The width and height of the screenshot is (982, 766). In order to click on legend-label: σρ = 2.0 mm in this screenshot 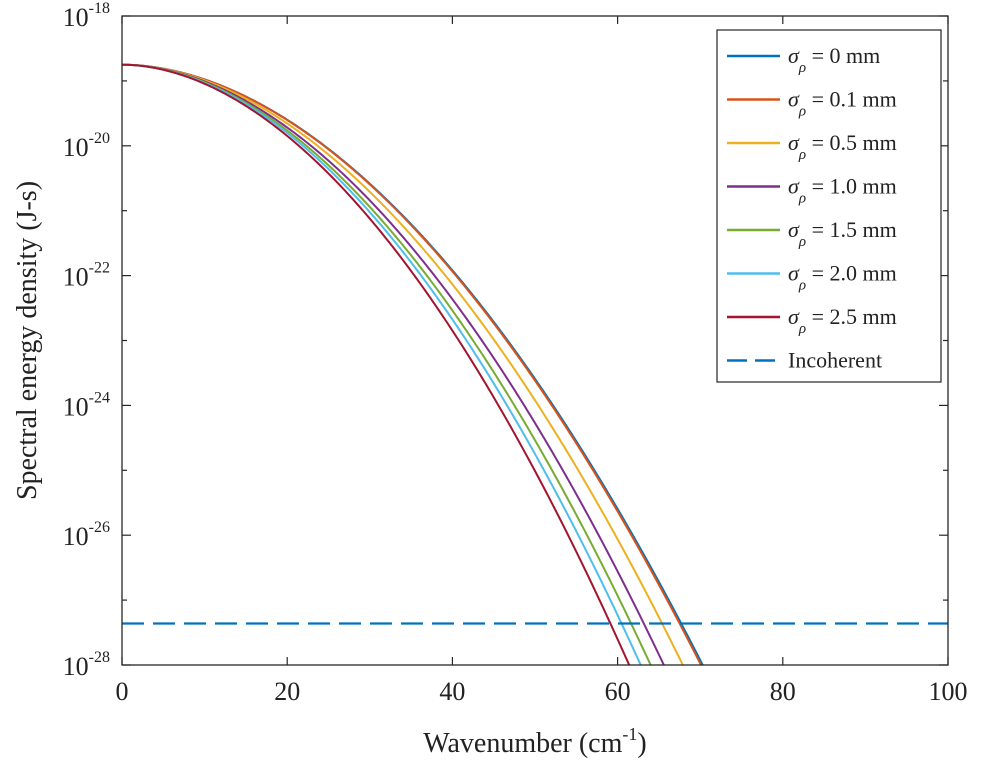, I will do `click(842, 277)`.